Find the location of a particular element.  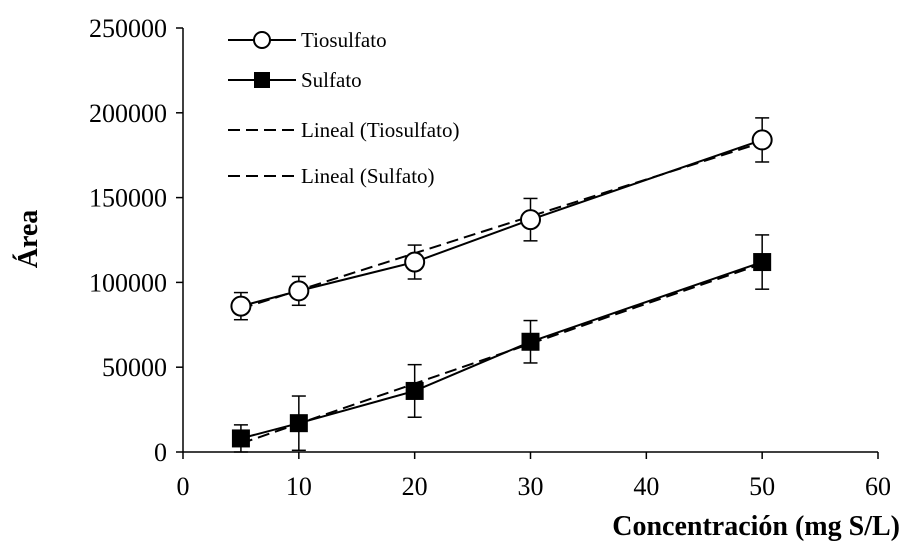

legend-label: Sulfato is located at coordinates (331, 80).